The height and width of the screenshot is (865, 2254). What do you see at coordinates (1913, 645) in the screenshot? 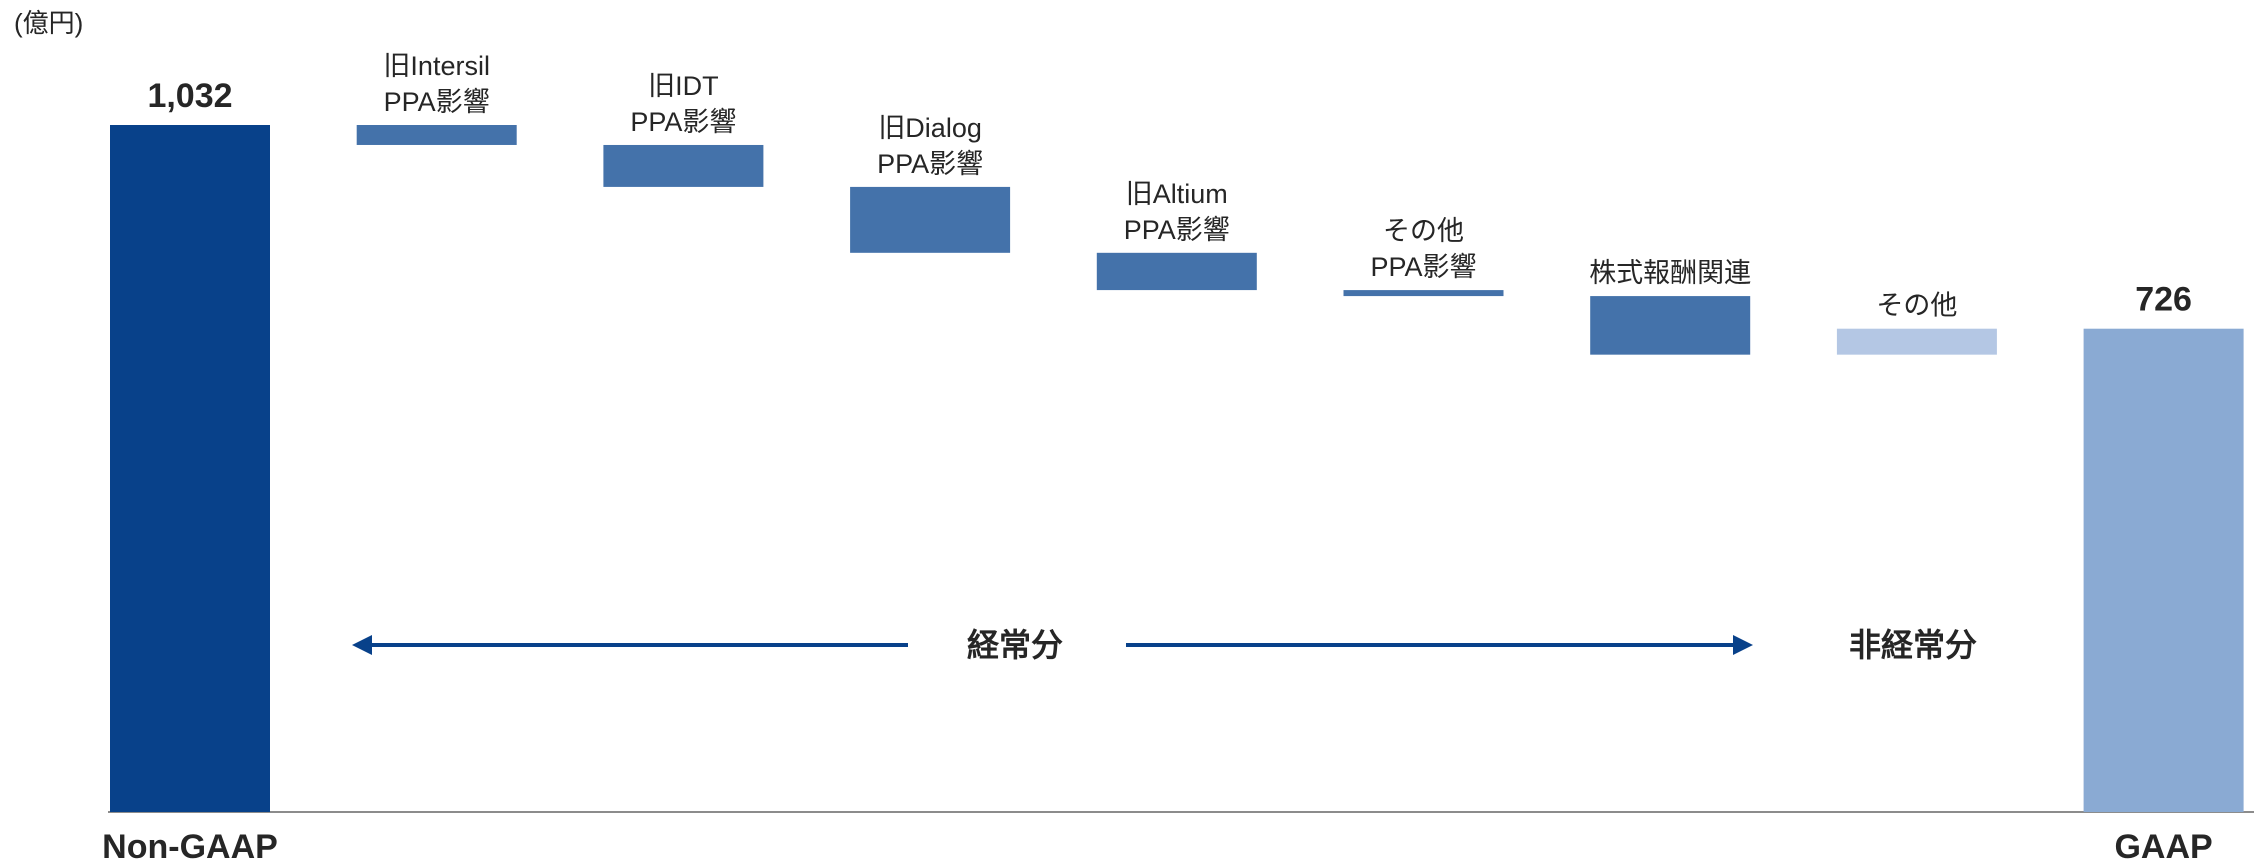
I see `annotation: 非経常分` at bounding box center [1913, 645].